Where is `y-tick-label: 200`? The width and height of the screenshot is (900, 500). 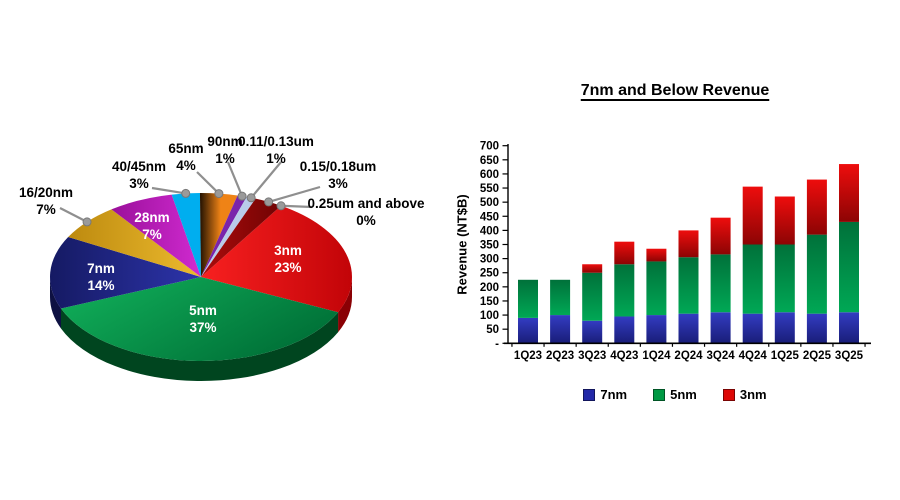 y-tick-label: 200 is located at coordinates (489, 288).